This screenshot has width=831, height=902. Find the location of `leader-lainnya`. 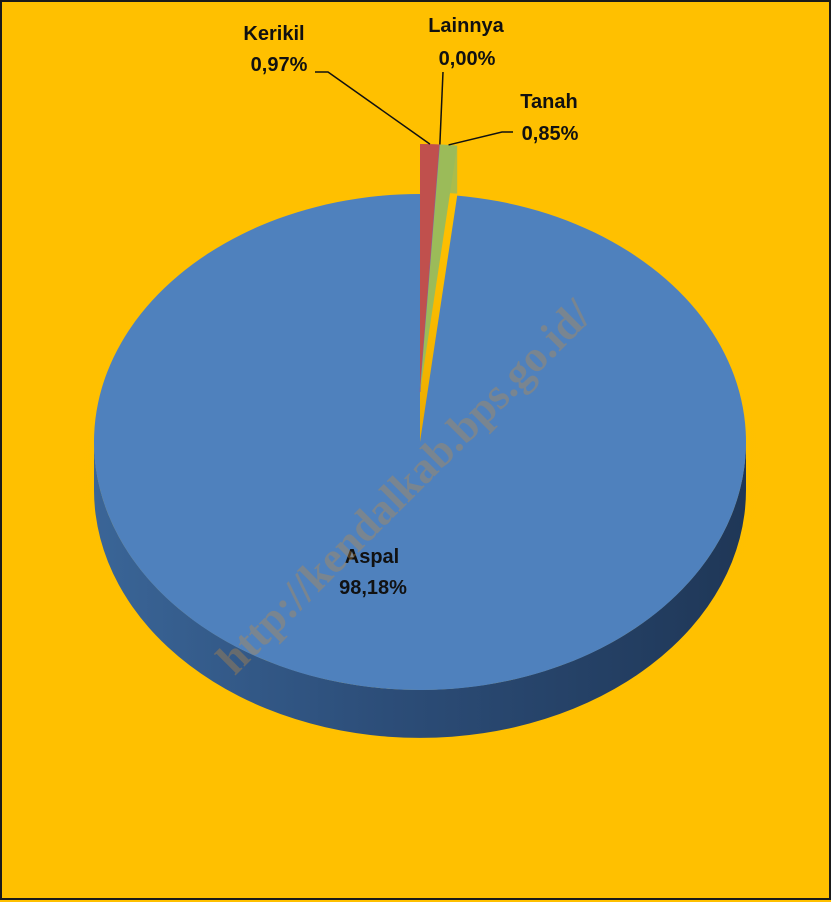

leader-lainnya is located at coordinates (441, 108).